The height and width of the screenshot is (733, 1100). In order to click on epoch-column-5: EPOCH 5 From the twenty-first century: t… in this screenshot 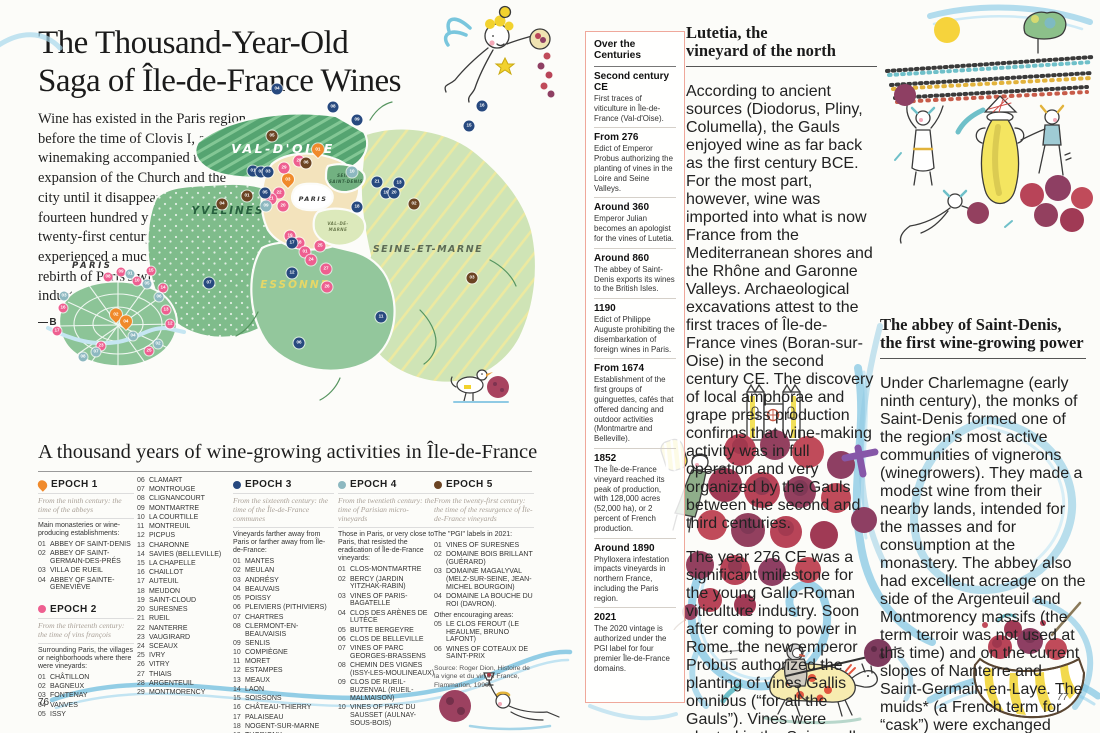, I will do `click(484, 583)`.